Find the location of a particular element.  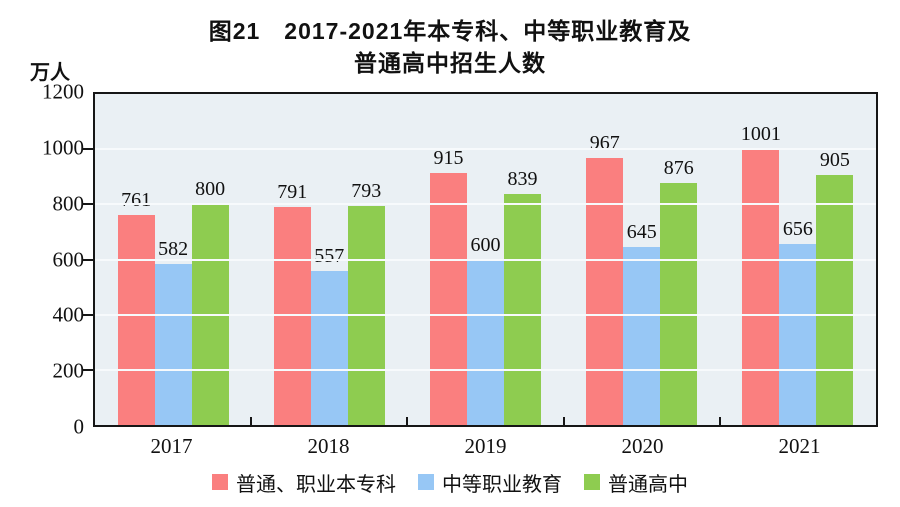

legend-item: 普通高中 is located at coordinates (636, 482).